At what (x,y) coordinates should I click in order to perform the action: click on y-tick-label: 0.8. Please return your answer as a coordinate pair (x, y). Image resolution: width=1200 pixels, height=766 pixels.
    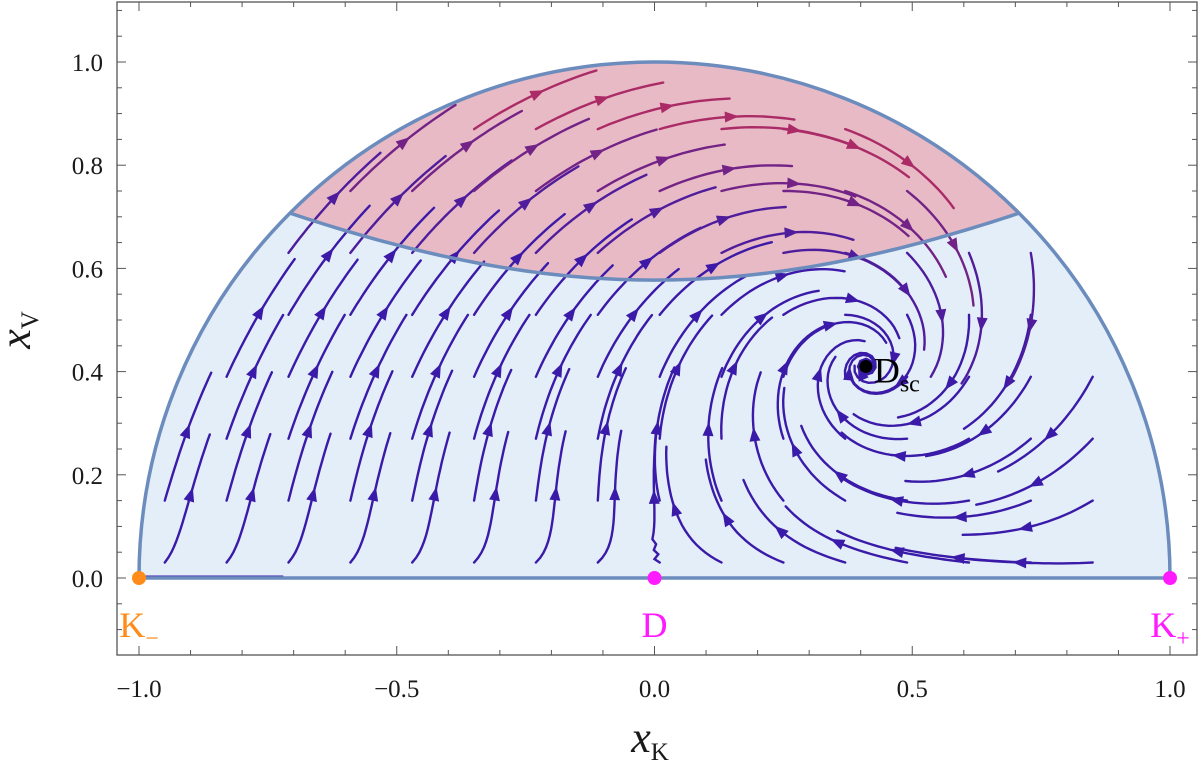
    Looking at the image, I should click on (87, 166).